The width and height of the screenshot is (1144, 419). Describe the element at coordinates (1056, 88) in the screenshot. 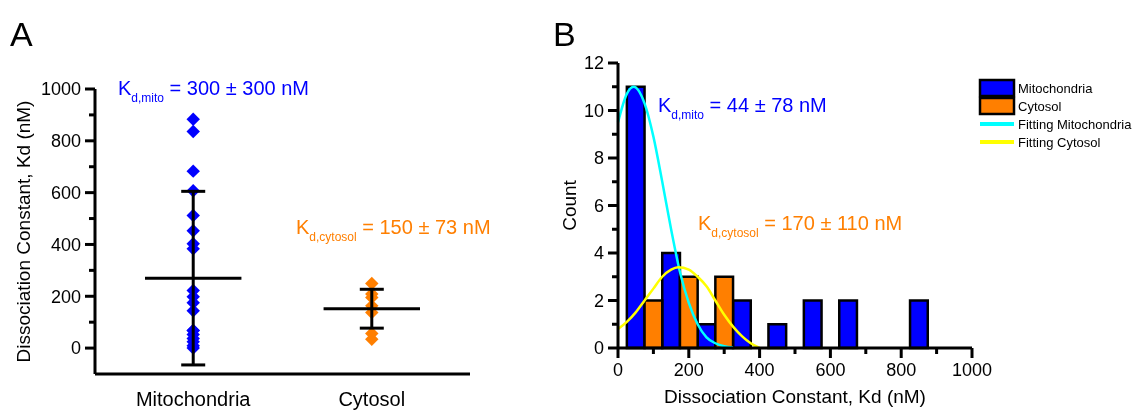

I see `legend-label: Mitochondria` at that location.